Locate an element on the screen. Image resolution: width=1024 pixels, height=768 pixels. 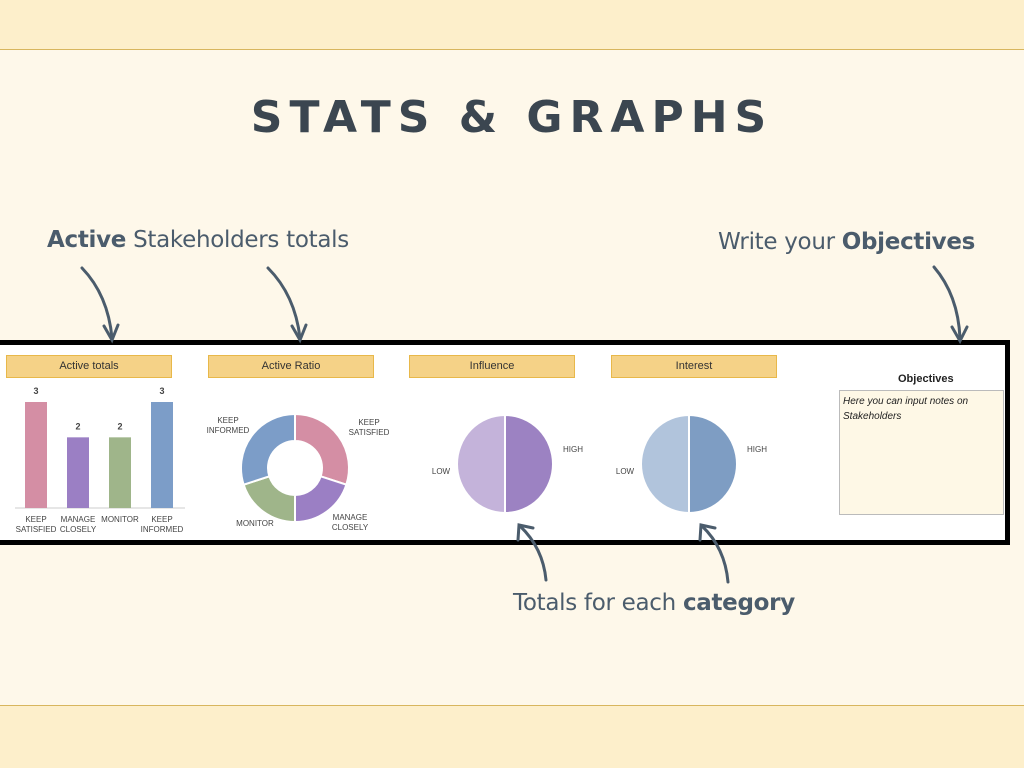
header-interest: Interest is located at coordinates (694, 366).